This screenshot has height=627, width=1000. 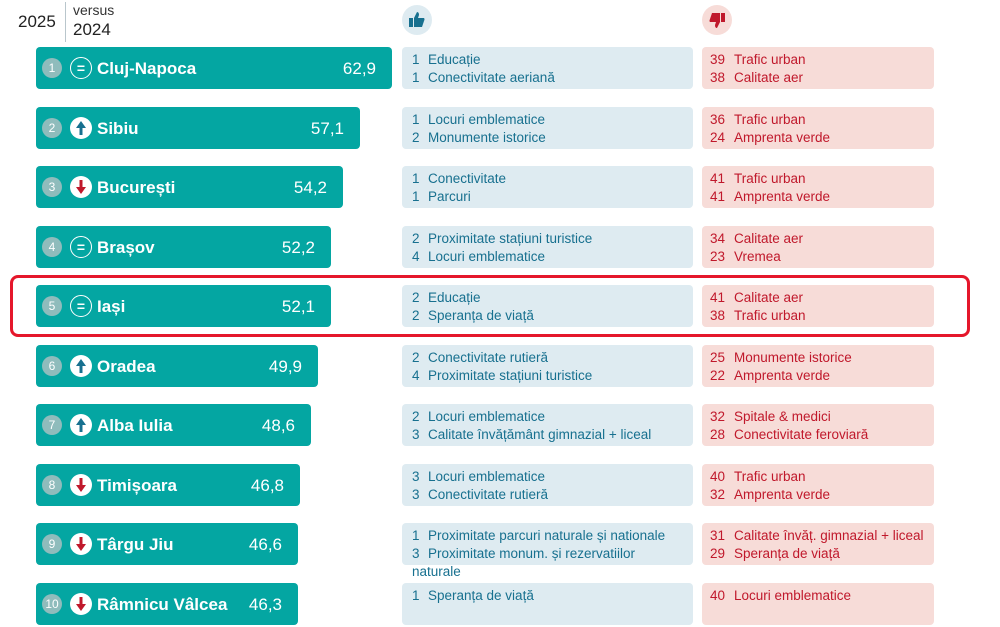 I want to click on weaknesses-box: 34 Calitate aer 23 Vremea, so click(x=818, y=247).